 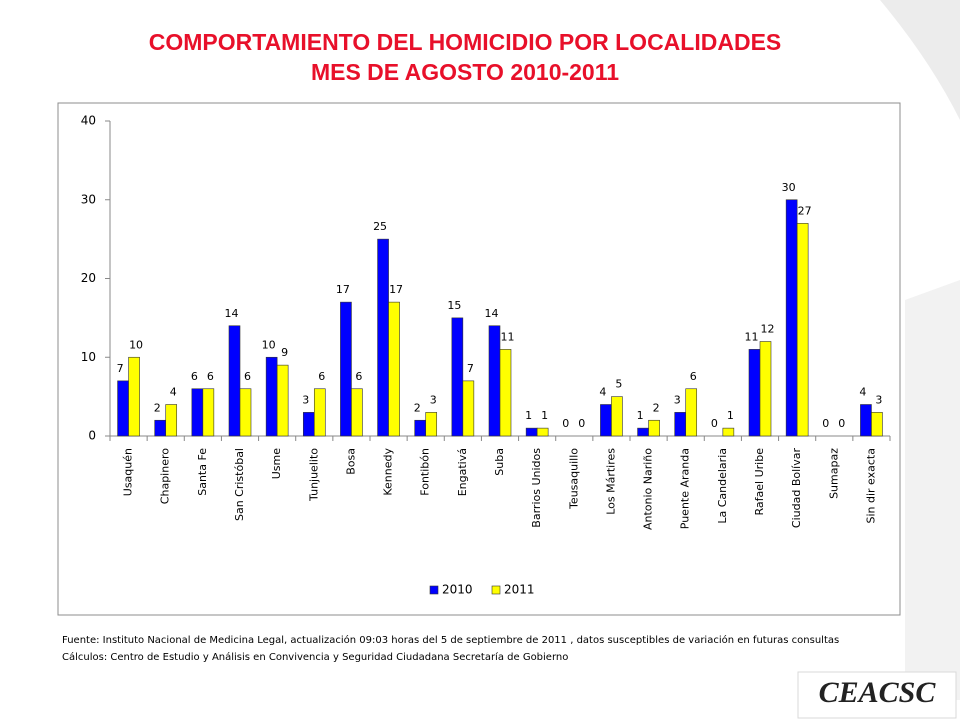 I want to click on y-tick-label: 40, so click(x=88, y=121).